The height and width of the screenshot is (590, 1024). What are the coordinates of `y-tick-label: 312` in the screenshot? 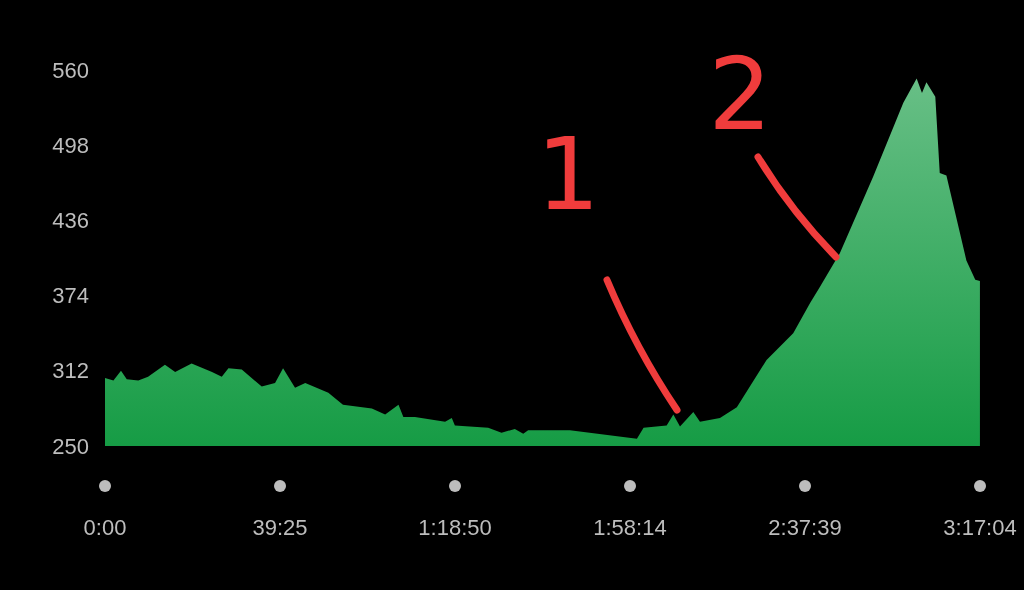 It's located at (70, 371).